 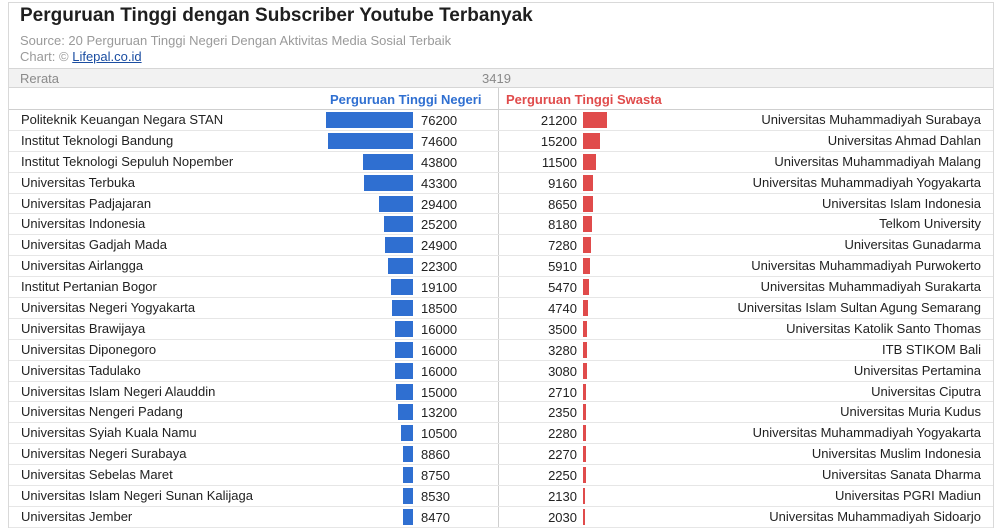 I want to click on negeri-value-label: 43300, so click(x=439, y=183).